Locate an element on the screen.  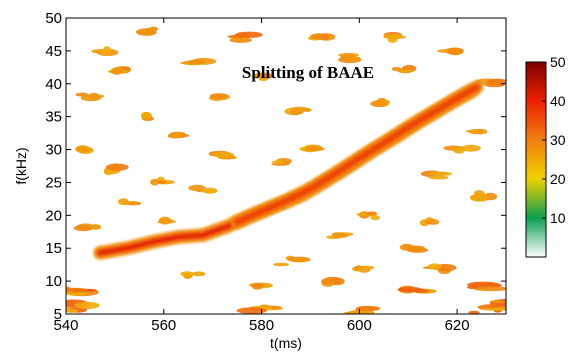
y-tick-label: 30 is located at coordinates (53, 150).